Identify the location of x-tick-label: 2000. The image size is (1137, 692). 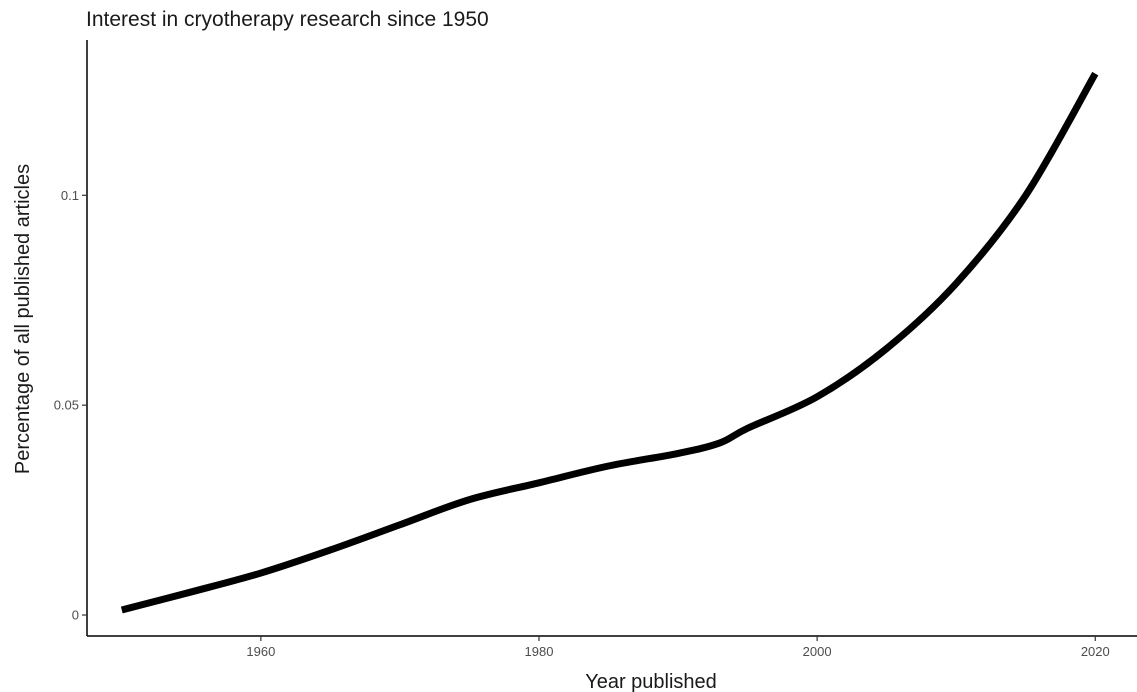
(817, 651).